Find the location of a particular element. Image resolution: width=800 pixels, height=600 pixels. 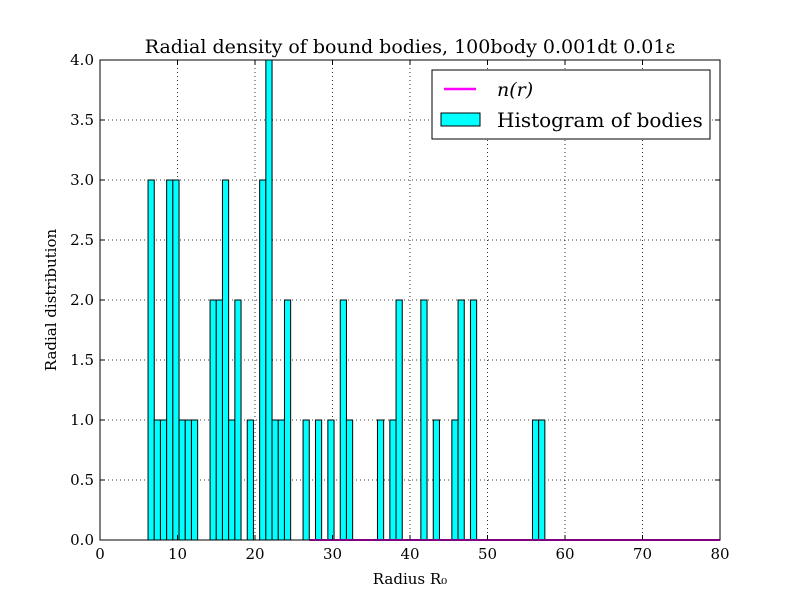

y-tick-label: 3.5 is located at coordinates (82, 120).